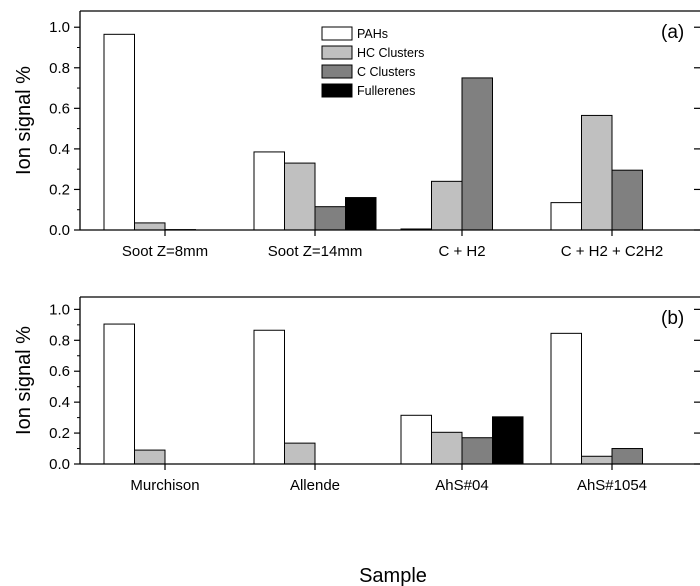 The image size is (700, 586). What do you see at coordinates (612, 251) in the screenshot?
I see `x-category-label: C + H2 + C2H2` at bounding box center [612, 251].